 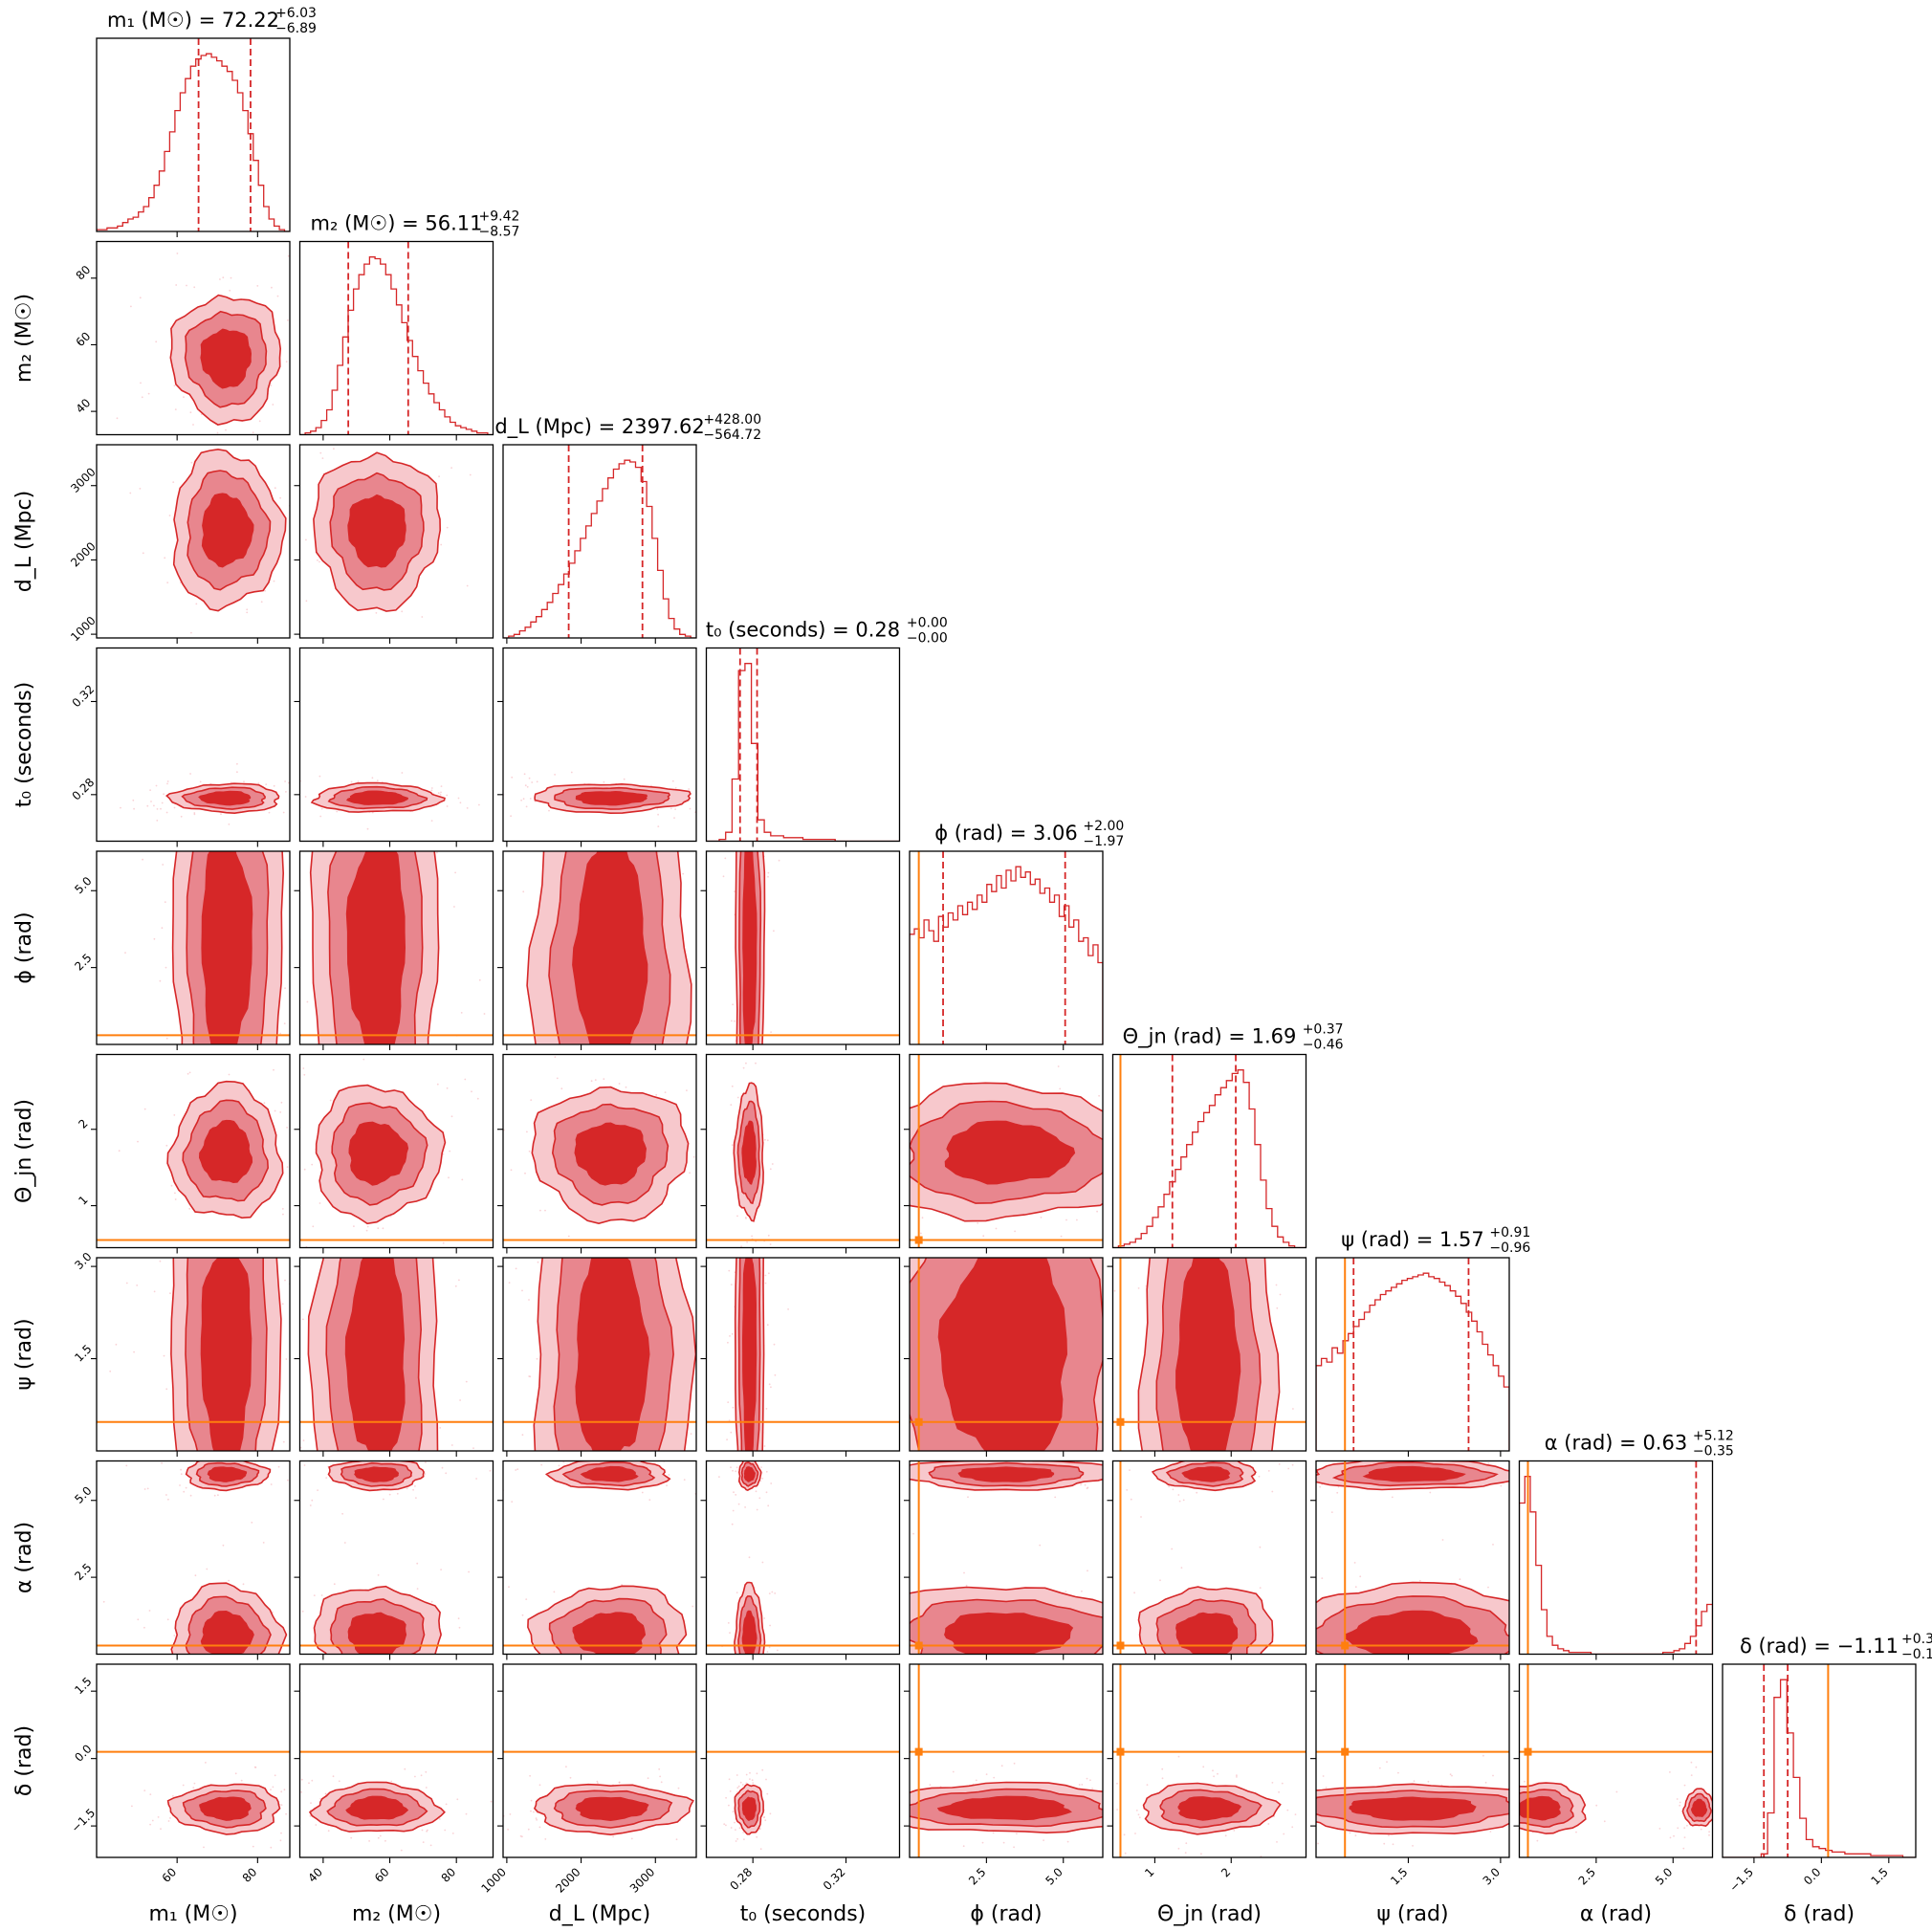 What do you see at coordinates (84, 406) in the screenshot?
I see `y-tick-label: 40` at bounding box center [84, 406].